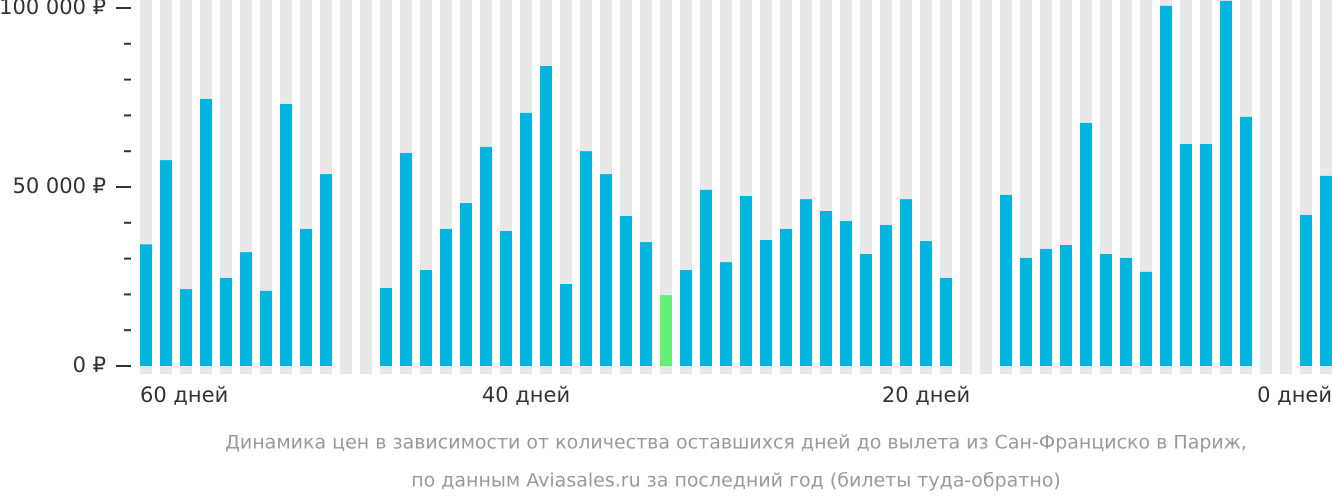 Image resolution: width=1332 pixels, height=502 pixels. Describe the element at coordinates (184, 395) in the screenshot. I see `x-tick-label: 60 дней` at that location.